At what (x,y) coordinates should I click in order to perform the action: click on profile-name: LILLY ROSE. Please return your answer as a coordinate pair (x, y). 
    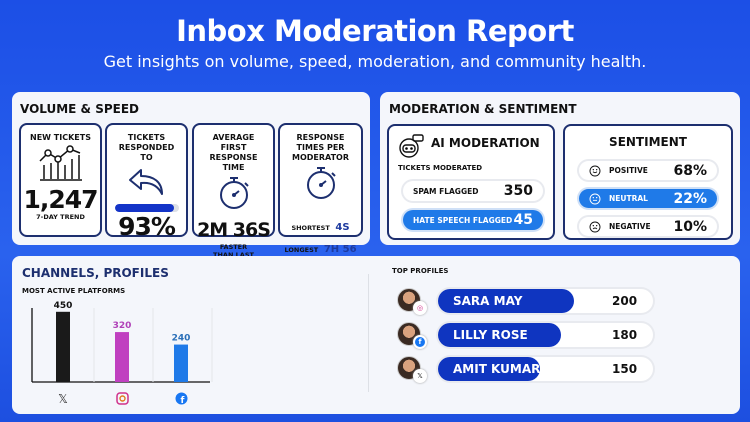
    Looking at the image, I should click on (490, 335).